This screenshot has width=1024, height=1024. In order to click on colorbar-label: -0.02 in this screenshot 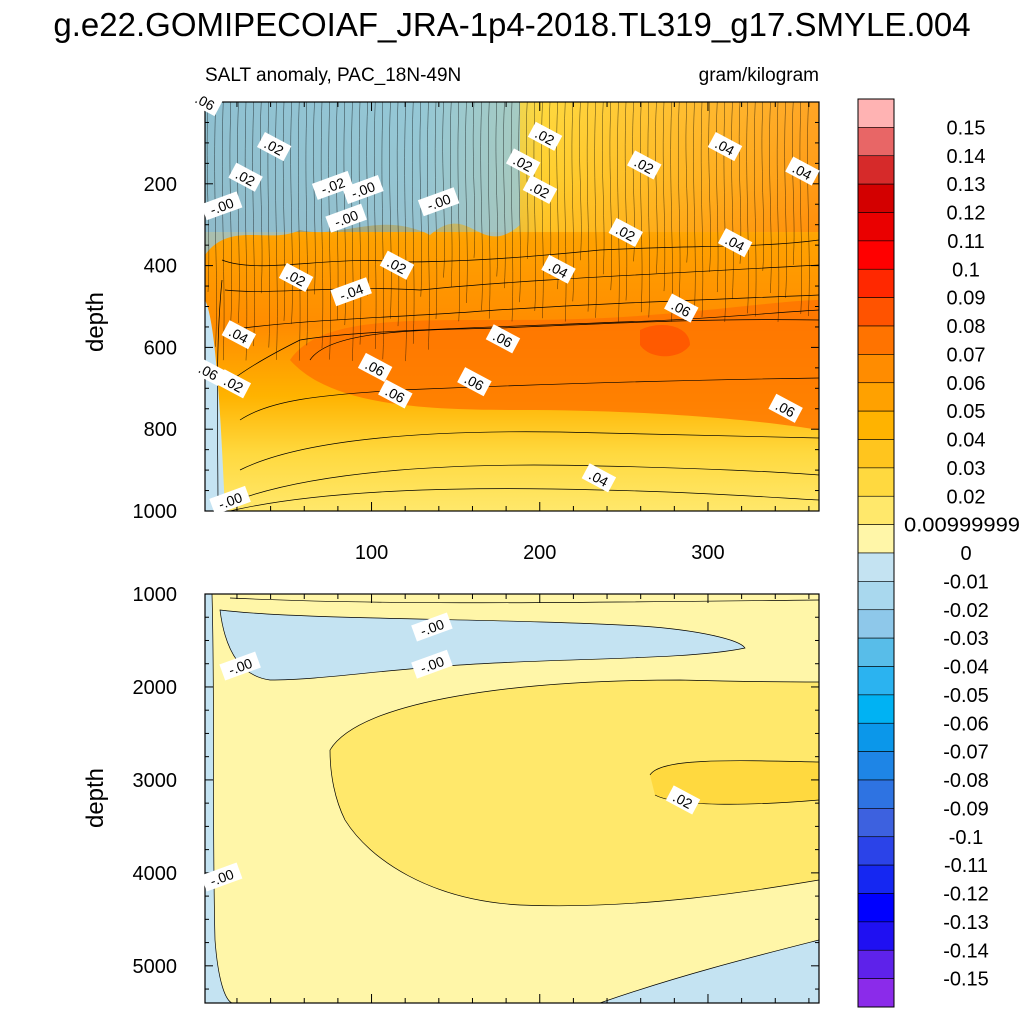, I will do `click(966, 611)`.